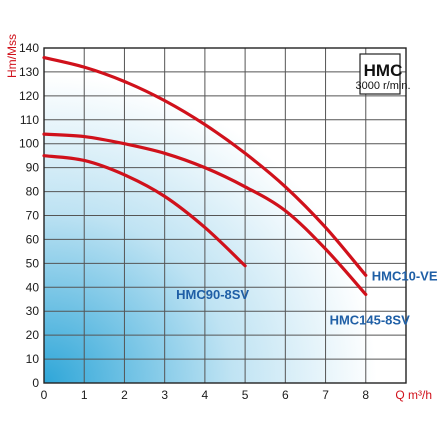 Image resolution: width=448 pixels, height=448 pixels. What do you see at coordinates (33, 263) in the screenshot?
I see `y-tick-label: 50` at bounding box center [33, 263].